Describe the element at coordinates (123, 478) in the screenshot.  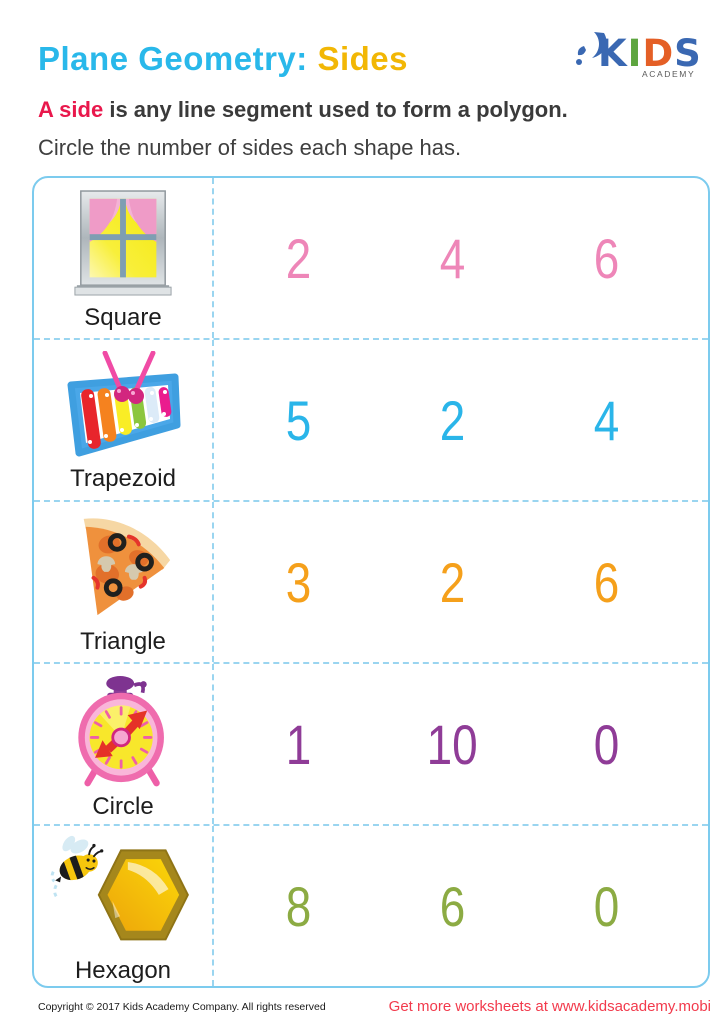
I see `shape-label: Trapezoid` at that location.